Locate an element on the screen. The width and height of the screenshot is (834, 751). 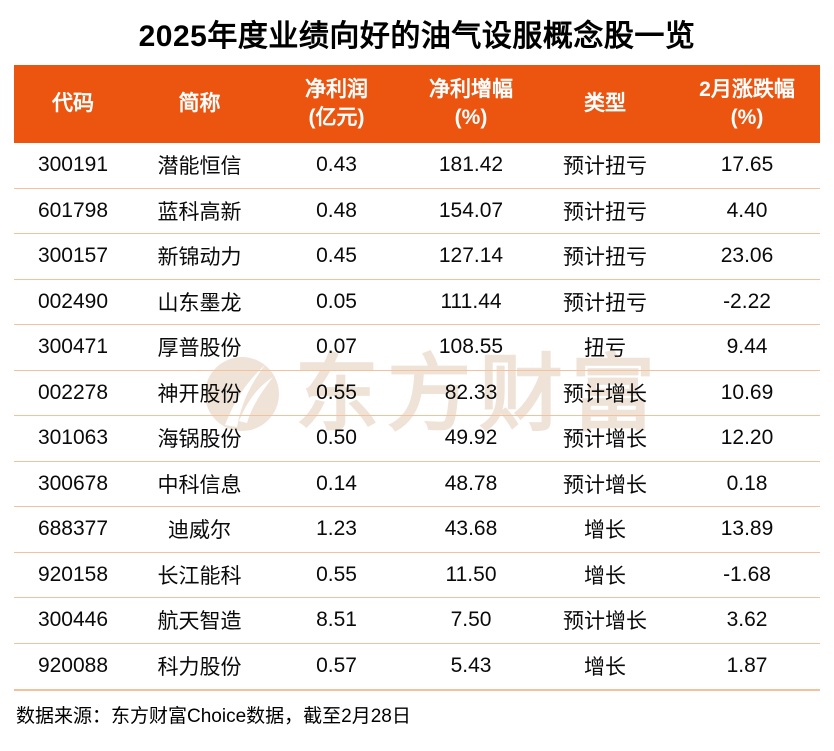
table-row: 002278 神开股份 0.55 82.33 预计增长 10.69 is located at coordinates (417, 393).